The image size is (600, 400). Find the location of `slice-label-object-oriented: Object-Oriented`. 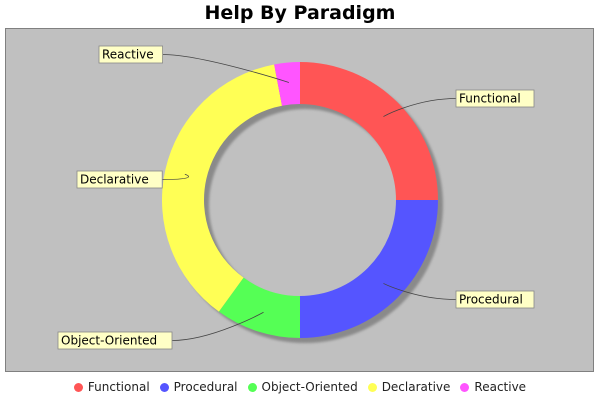

slice-label-object-oriented: Object-Oriented is located at coordinates (160, 330).